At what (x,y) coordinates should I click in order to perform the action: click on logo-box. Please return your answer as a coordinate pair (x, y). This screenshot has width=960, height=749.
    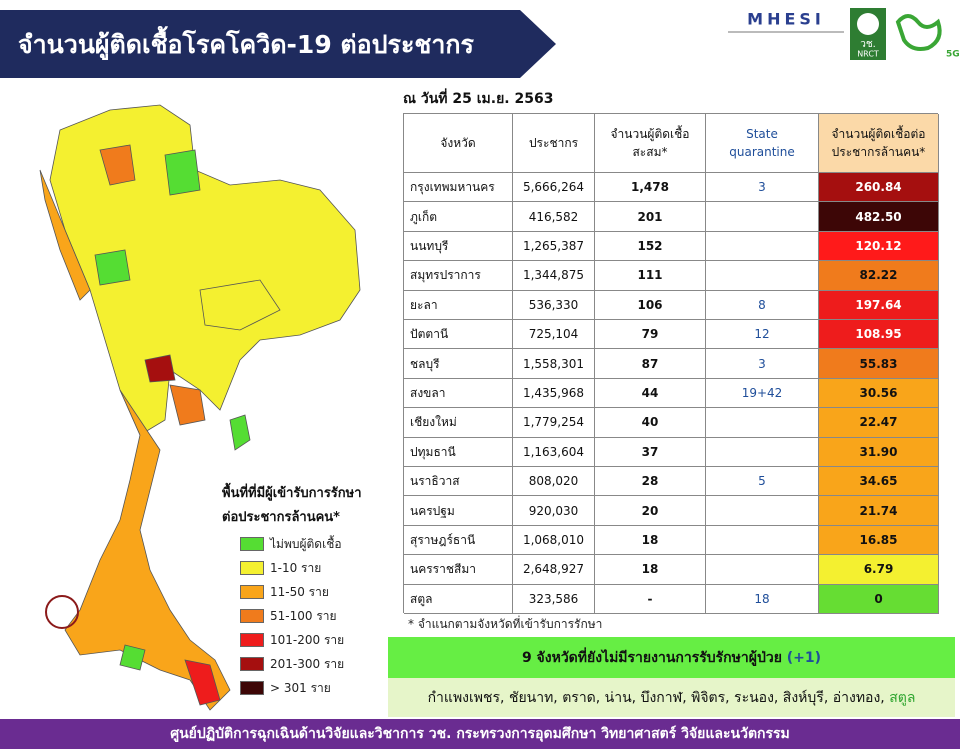
    Looking at the image, I should click on (786, 18).